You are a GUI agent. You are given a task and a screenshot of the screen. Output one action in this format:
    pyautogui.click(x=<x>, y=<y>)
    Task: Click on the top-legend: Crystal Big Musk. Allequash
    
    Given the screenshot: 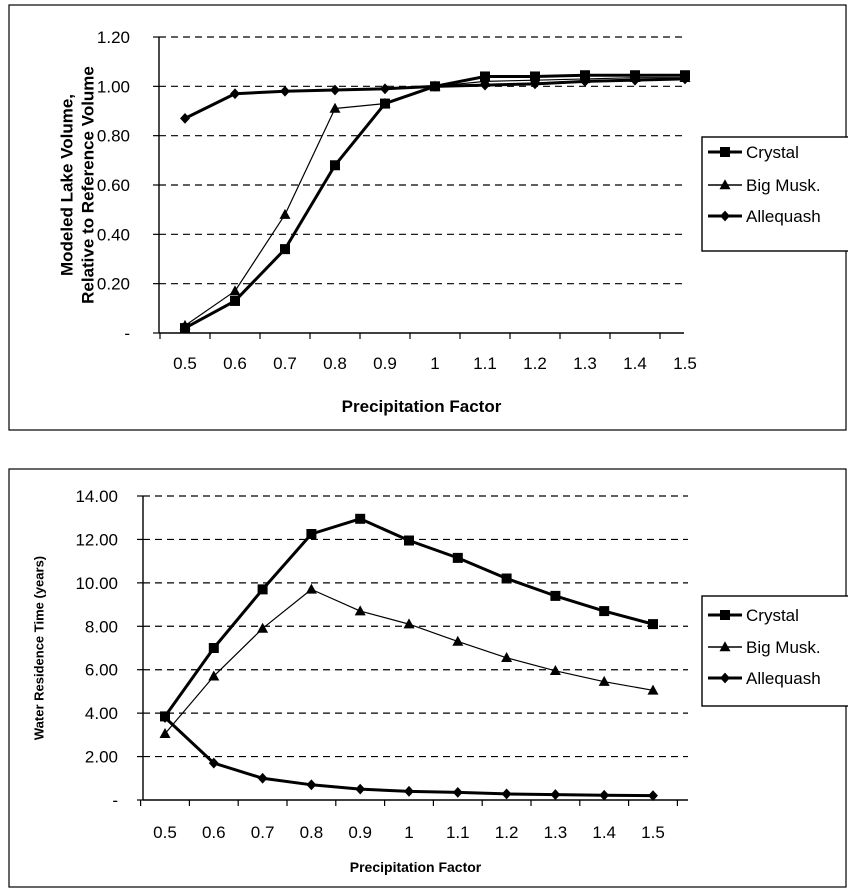 What is the action you would take?
    pyautogui.click(x=774, y=194)
    